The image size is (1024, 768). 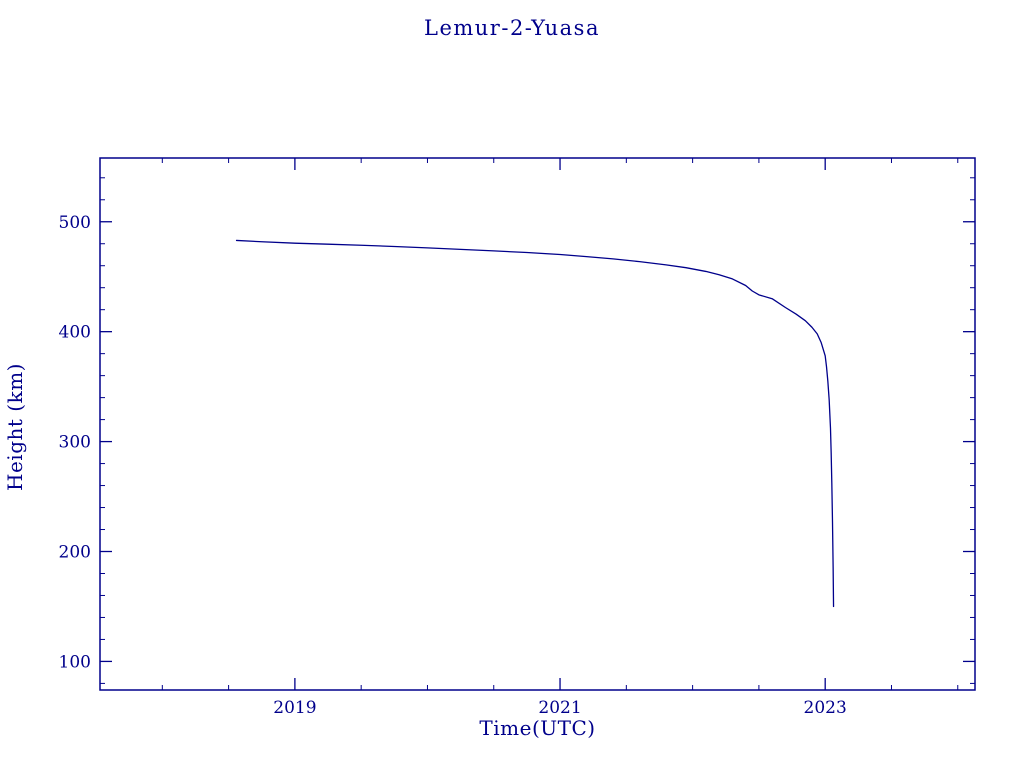 What do you see at coordinates (559, 708) in the screenshot?
I see `x-tick-label: 2021` at bounding box center [559, 708].